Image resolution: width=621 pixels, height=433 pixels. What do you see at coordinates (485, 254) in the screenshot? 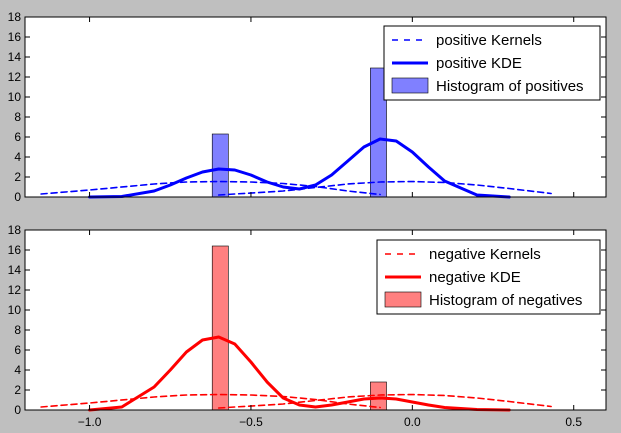
I see `legend-label: negative Kernels` at bounding box center [485, 254].